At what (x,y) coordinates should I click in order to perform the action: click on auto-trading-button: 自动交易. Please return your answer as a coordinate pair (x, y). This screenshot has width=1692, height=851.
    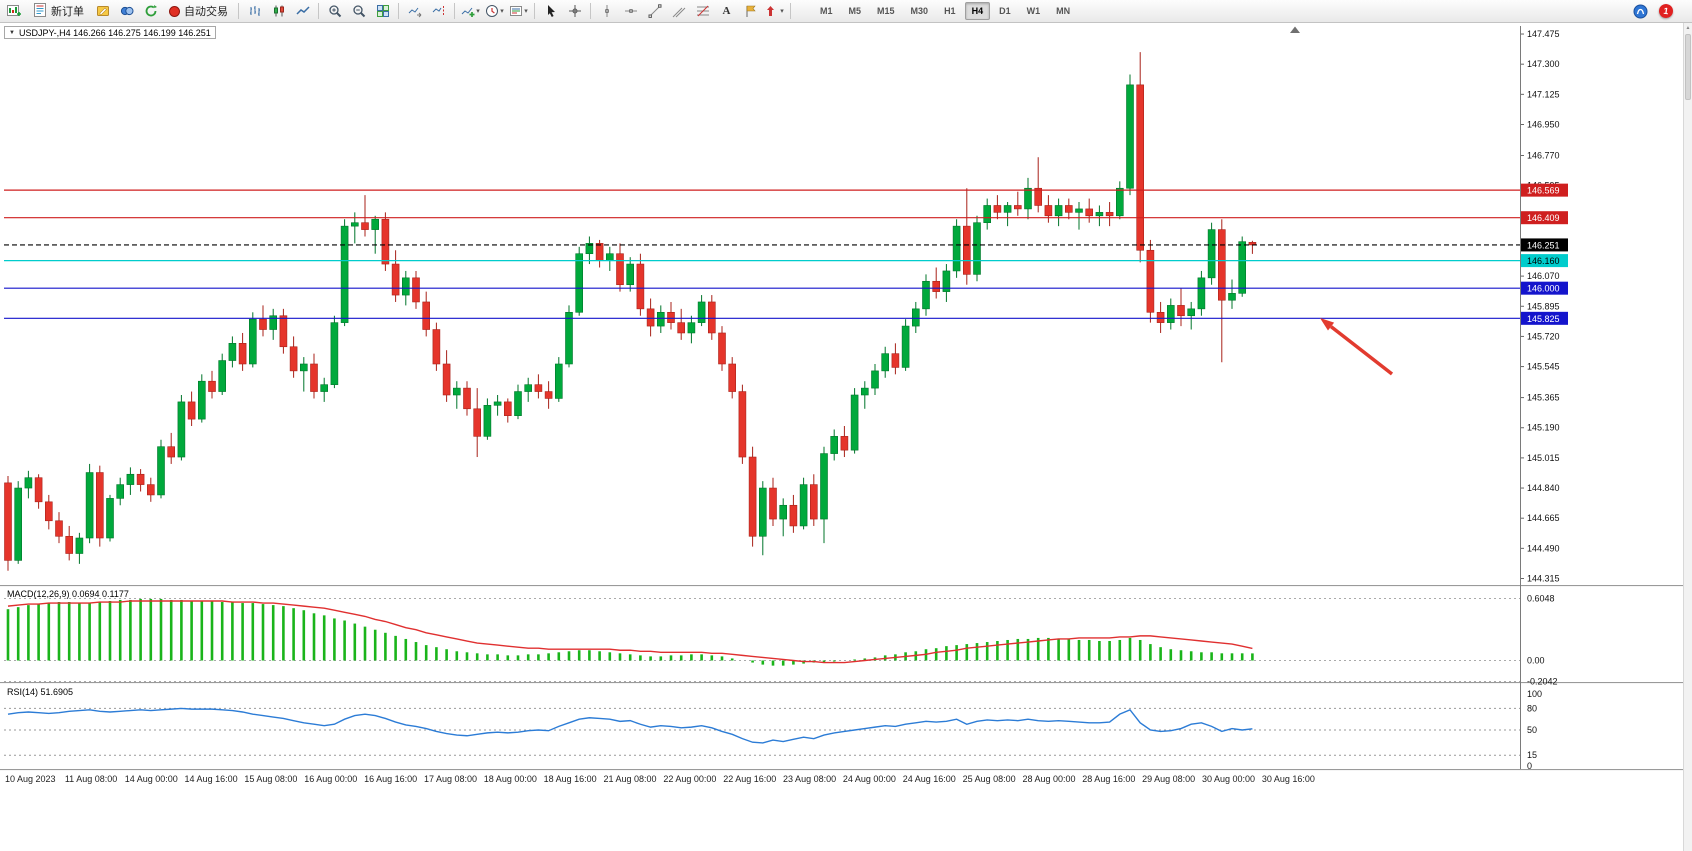
    Looking at the image, I should click on (198, 11).